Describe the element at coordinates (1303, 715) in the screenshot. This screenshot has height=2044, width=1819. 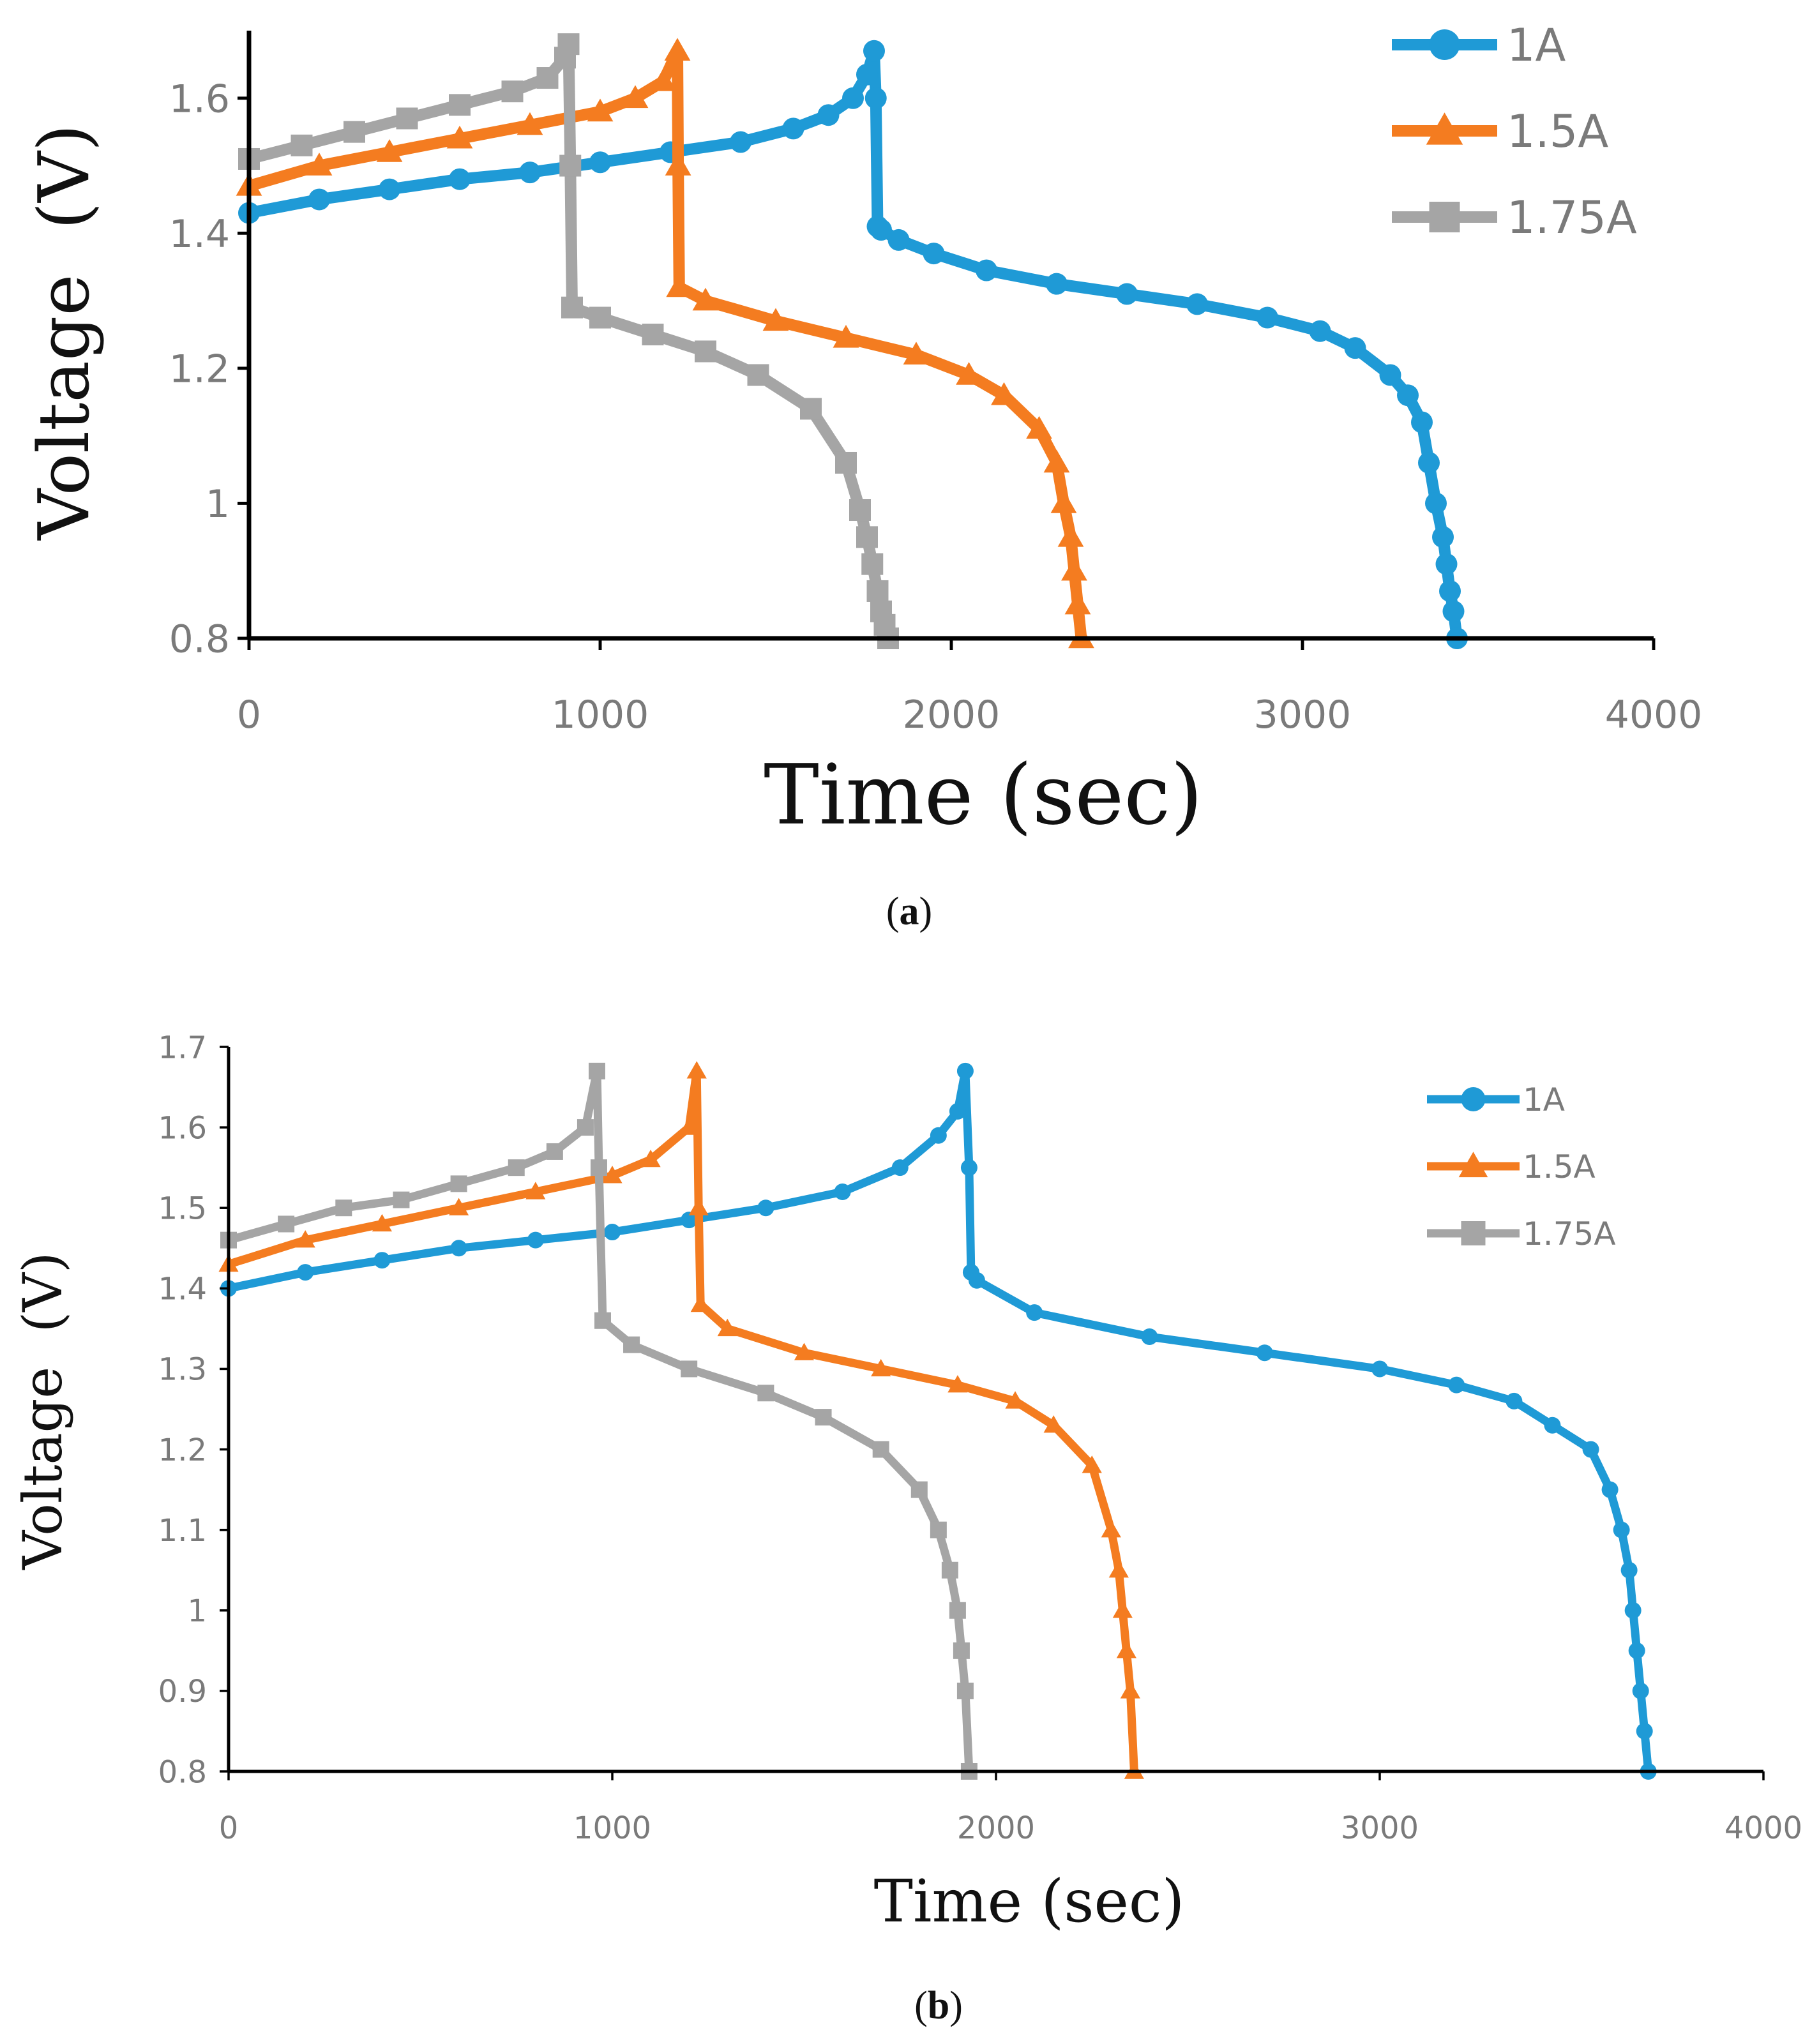
I see `chart-a-x-tick-label: 3000` at that location.